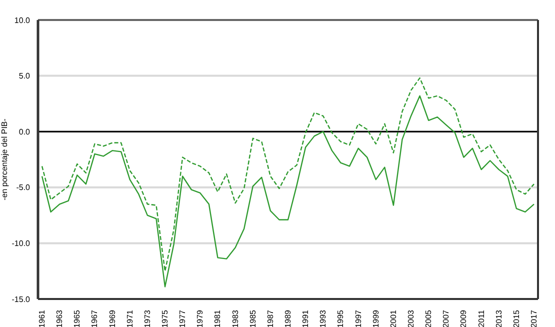 The height and width of the screenshot is (327, 555). What do you see at coordinates (4, 159) in the screenshot?
I see `y-axis-title: -en porcentaje del PIB-` at bounding box center [4, 159].